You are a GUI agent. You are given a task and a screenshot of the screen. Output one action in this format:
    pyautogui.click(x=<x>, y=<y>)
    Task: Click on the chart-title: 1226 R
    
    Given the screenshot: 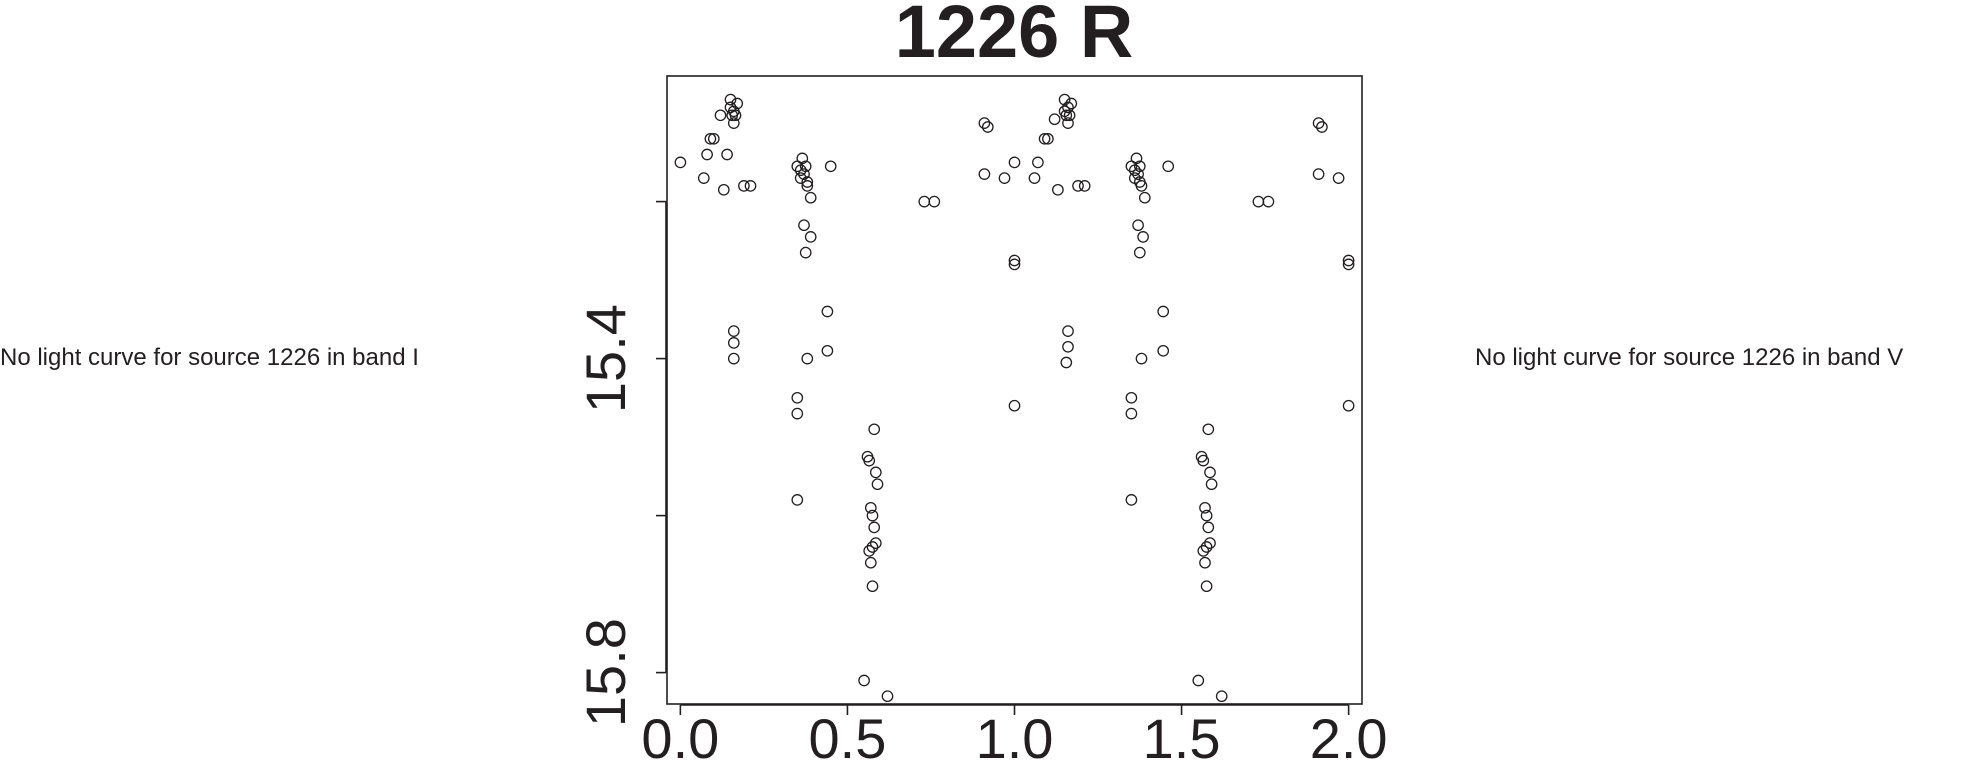 What is the action you would take?
    pyautogui.click(x=1014, y=36)
    